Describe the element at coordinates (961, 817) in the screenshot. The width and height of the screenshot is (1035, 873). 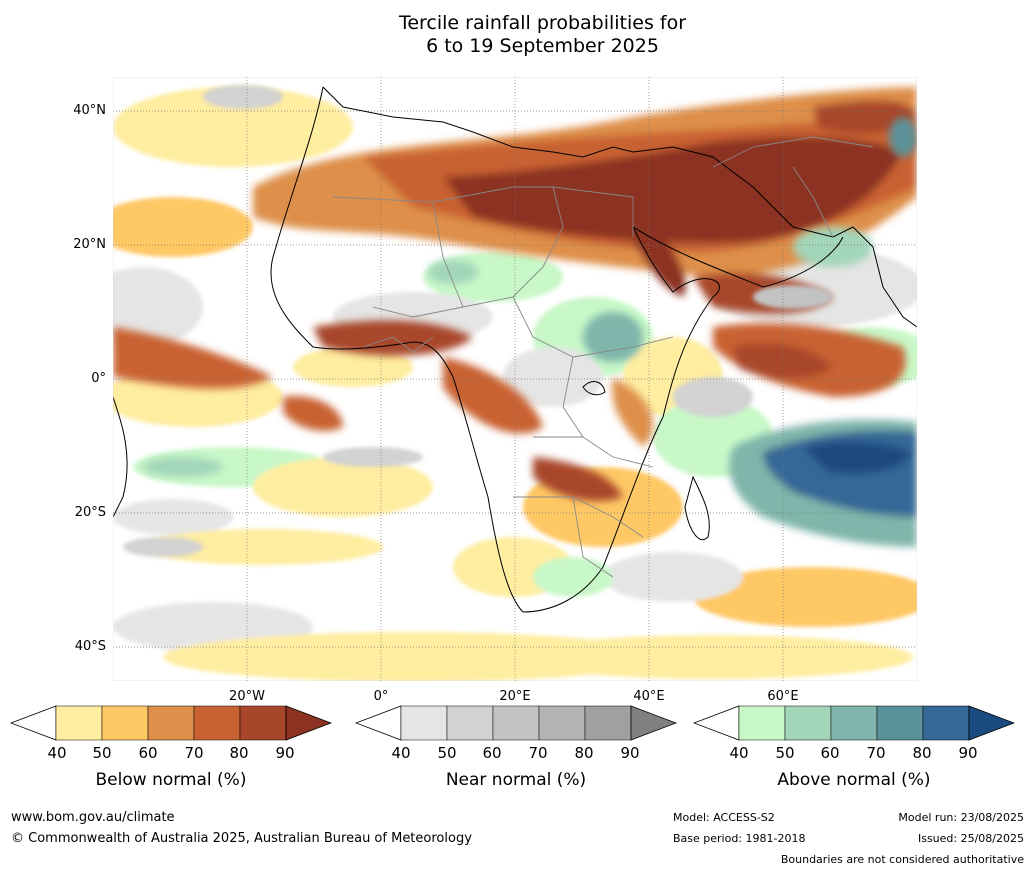
I see `model-run-date: Model run: 23/08/2025` at that location.